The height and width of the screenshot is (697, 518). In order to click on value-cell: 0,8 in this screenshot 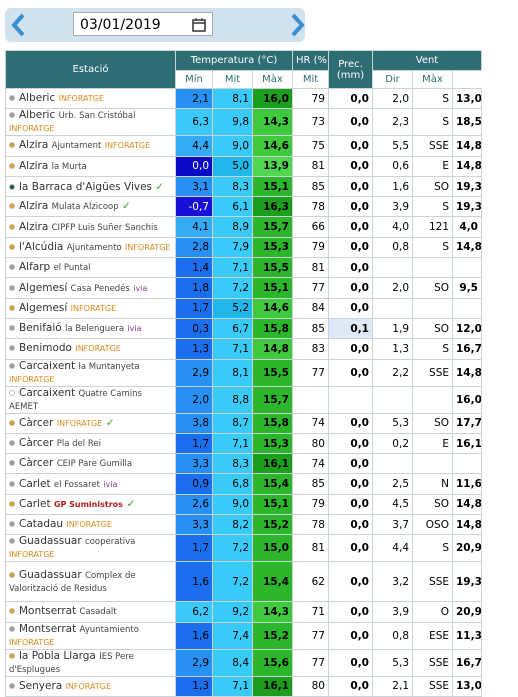, I will do `click(392, 635)`.